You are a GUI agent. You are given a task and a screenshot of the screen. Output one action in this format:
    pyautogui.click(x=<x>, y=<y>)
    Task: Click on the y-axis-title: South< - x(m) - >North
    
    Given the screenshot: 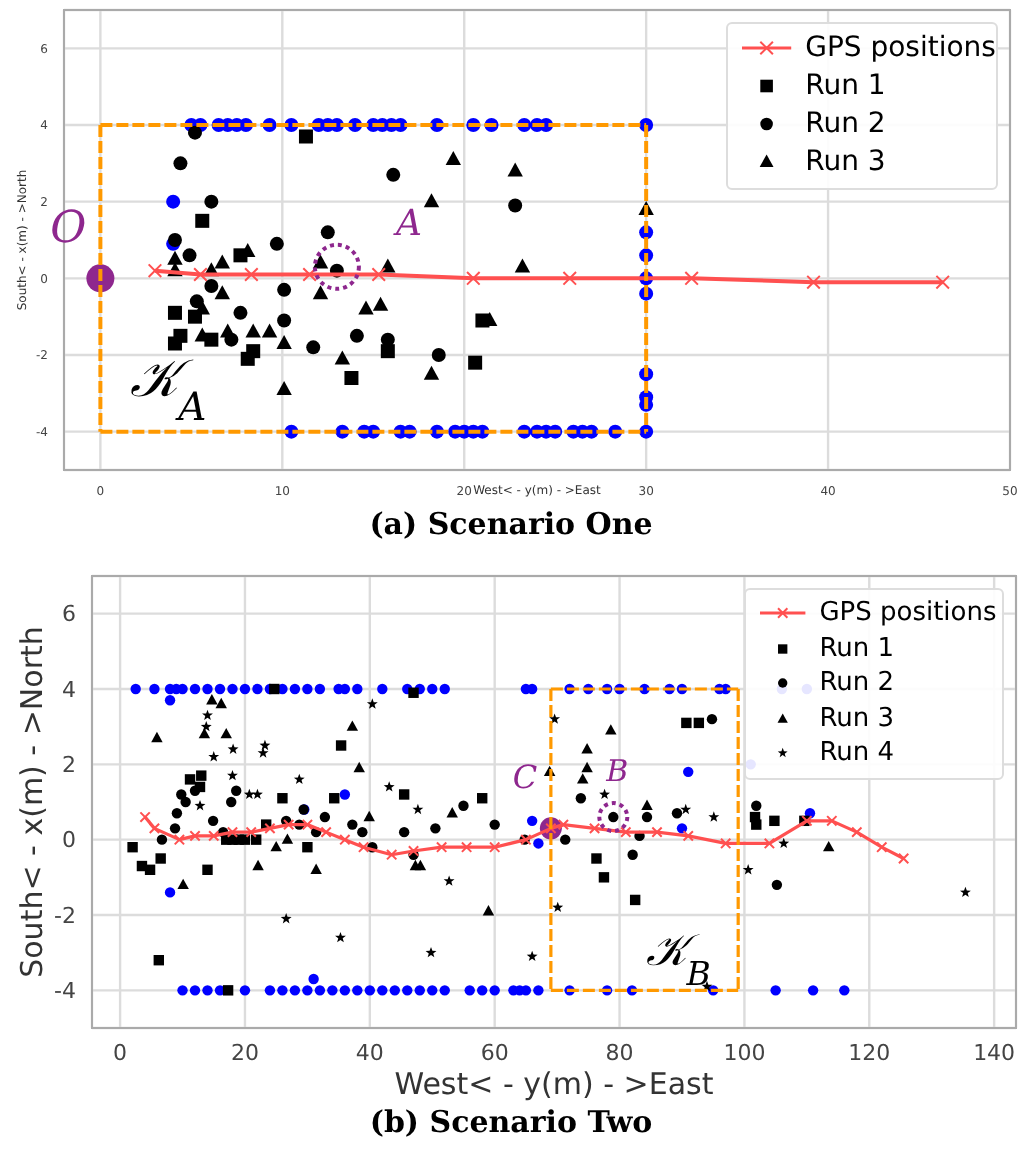 What is the action you would take?
    pyautogui.click(x=32, y=802)
    